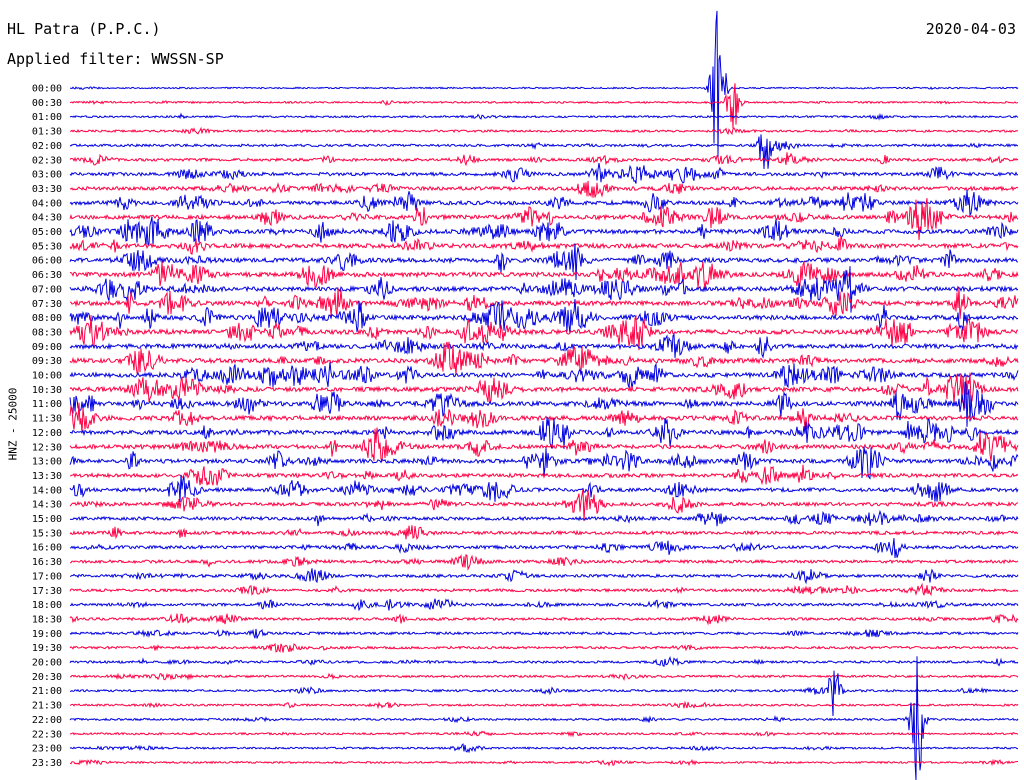  Describe the element at coordinates (84, 29) in the screenshot. I see `station-title: HL Patra (P.P.C.)` at that location.